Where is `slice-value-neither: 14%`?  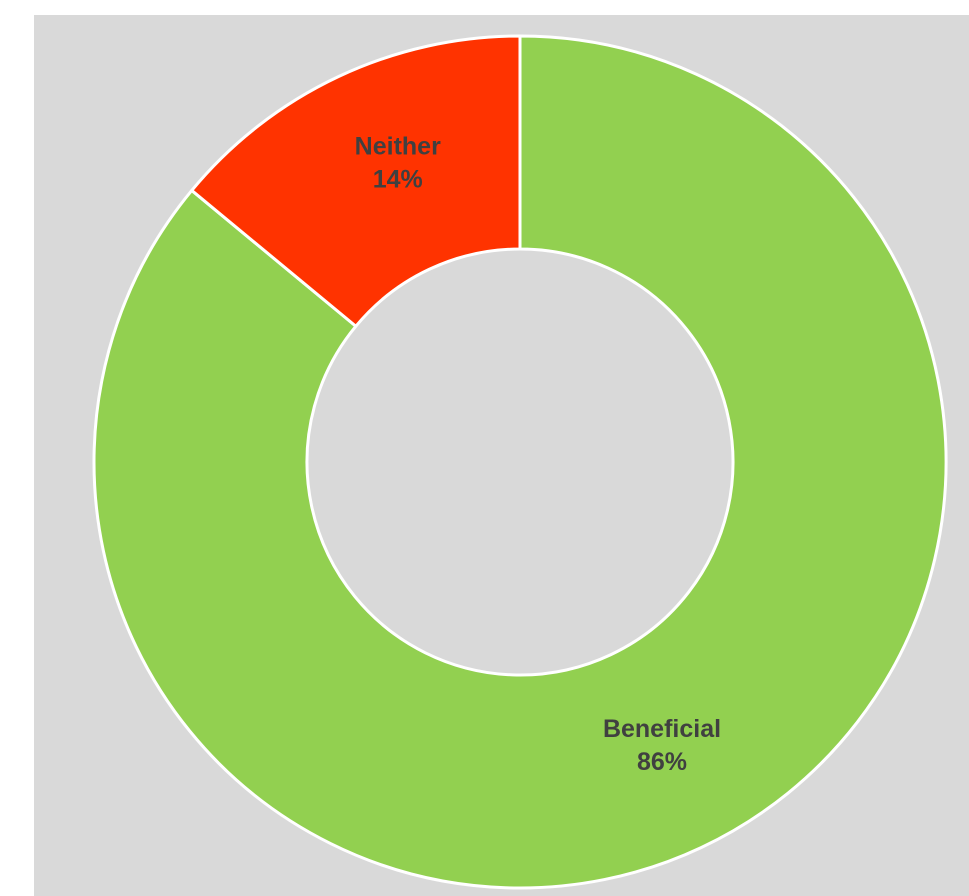
slice-value-neither: 14% is located at coordinates (398, 179).